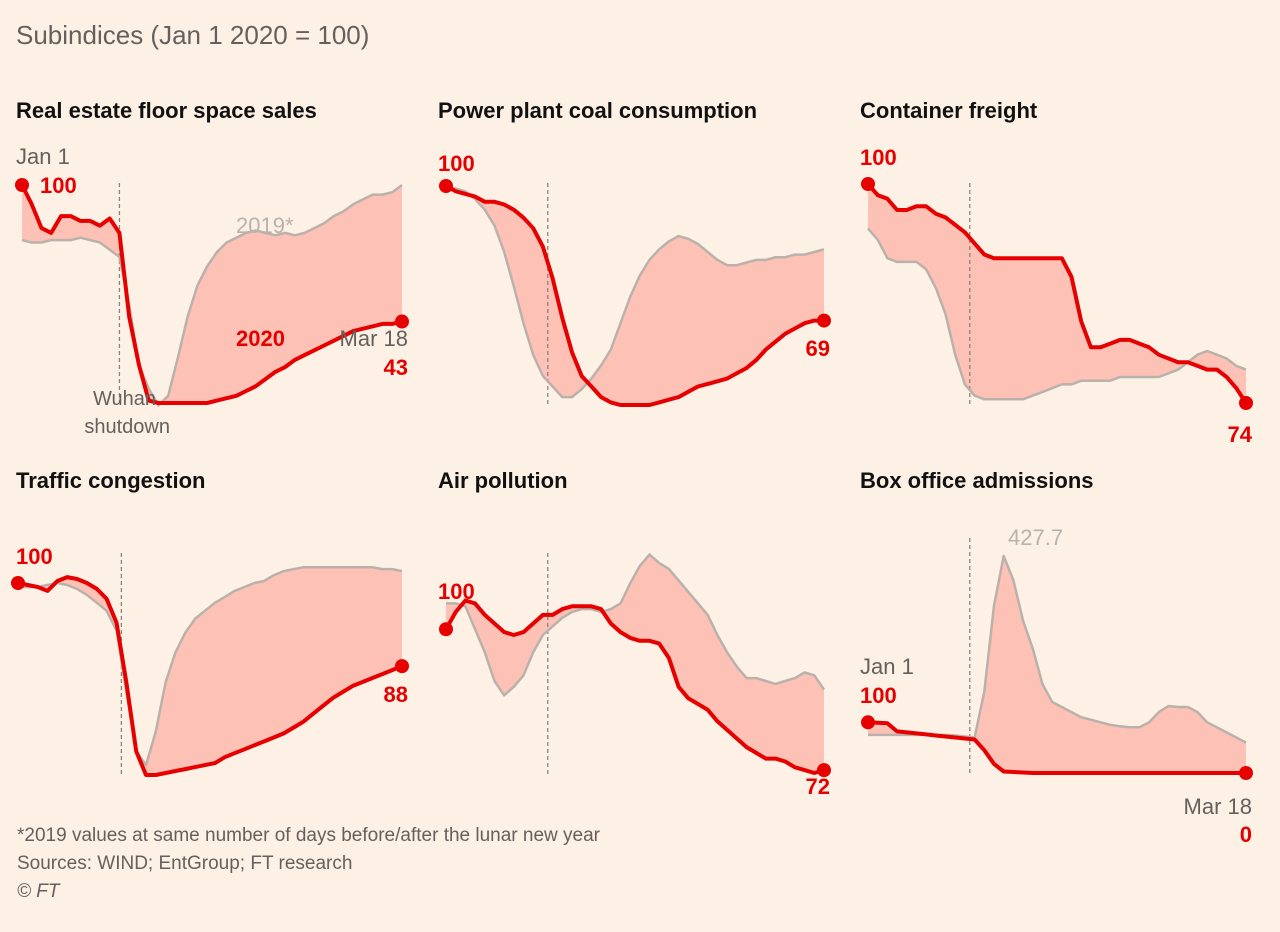 This screenshot has height=932, width=1280. I want to click on shutdown-label: shutdown, so click(127, 427).